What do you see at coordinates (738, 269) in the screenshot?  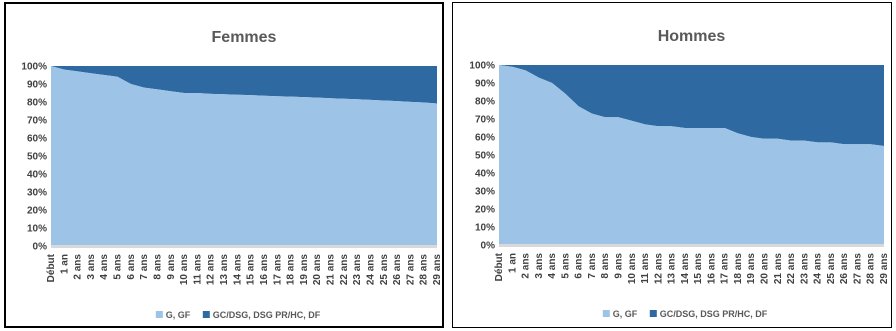 I see `x-tick-label: 18 ans` at bounding box center [738, 269].